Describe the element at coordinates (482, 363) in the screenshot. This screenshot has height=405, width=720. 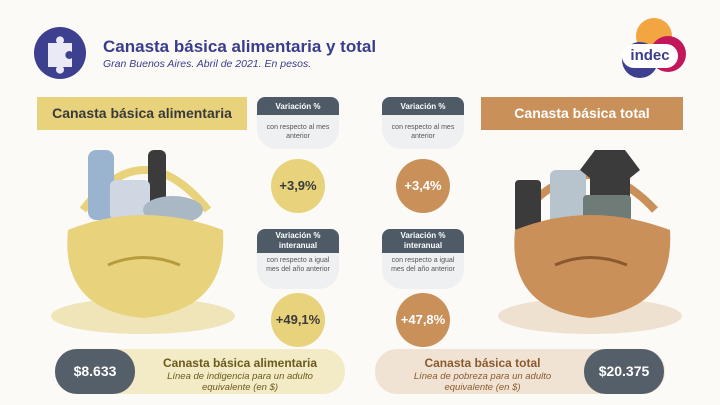
I see `bottom-title-total: Canasta básica total` at that location.